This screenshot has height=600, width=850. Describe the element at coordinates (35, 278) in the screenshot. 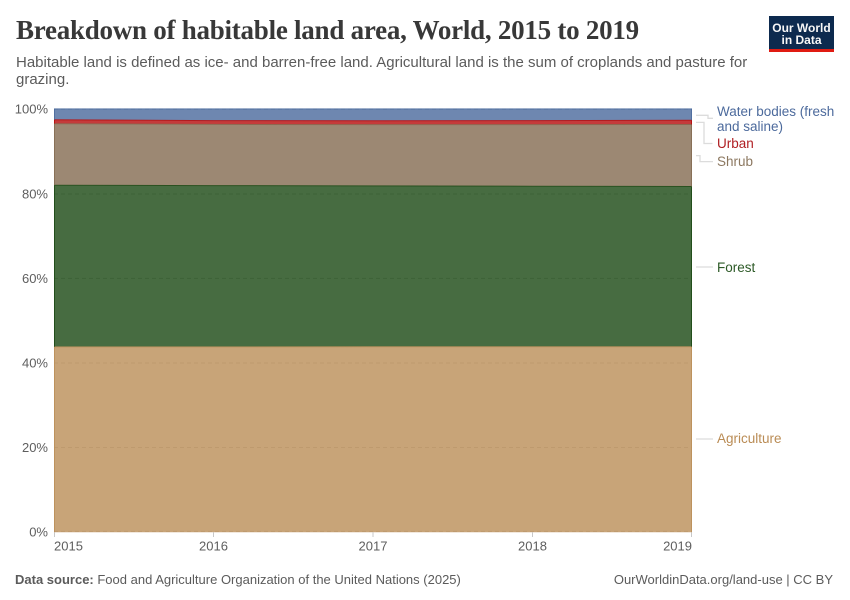

I see `svg-text: 60%` at that location.